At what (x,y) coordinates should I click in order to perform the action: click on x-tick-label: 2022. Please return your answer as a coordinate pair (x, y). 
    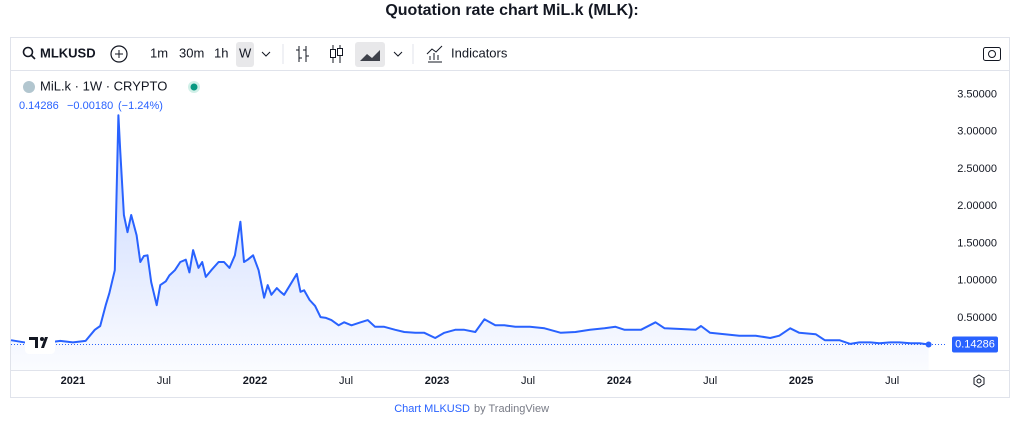
    Looking at the image, I should click on (255, 381).